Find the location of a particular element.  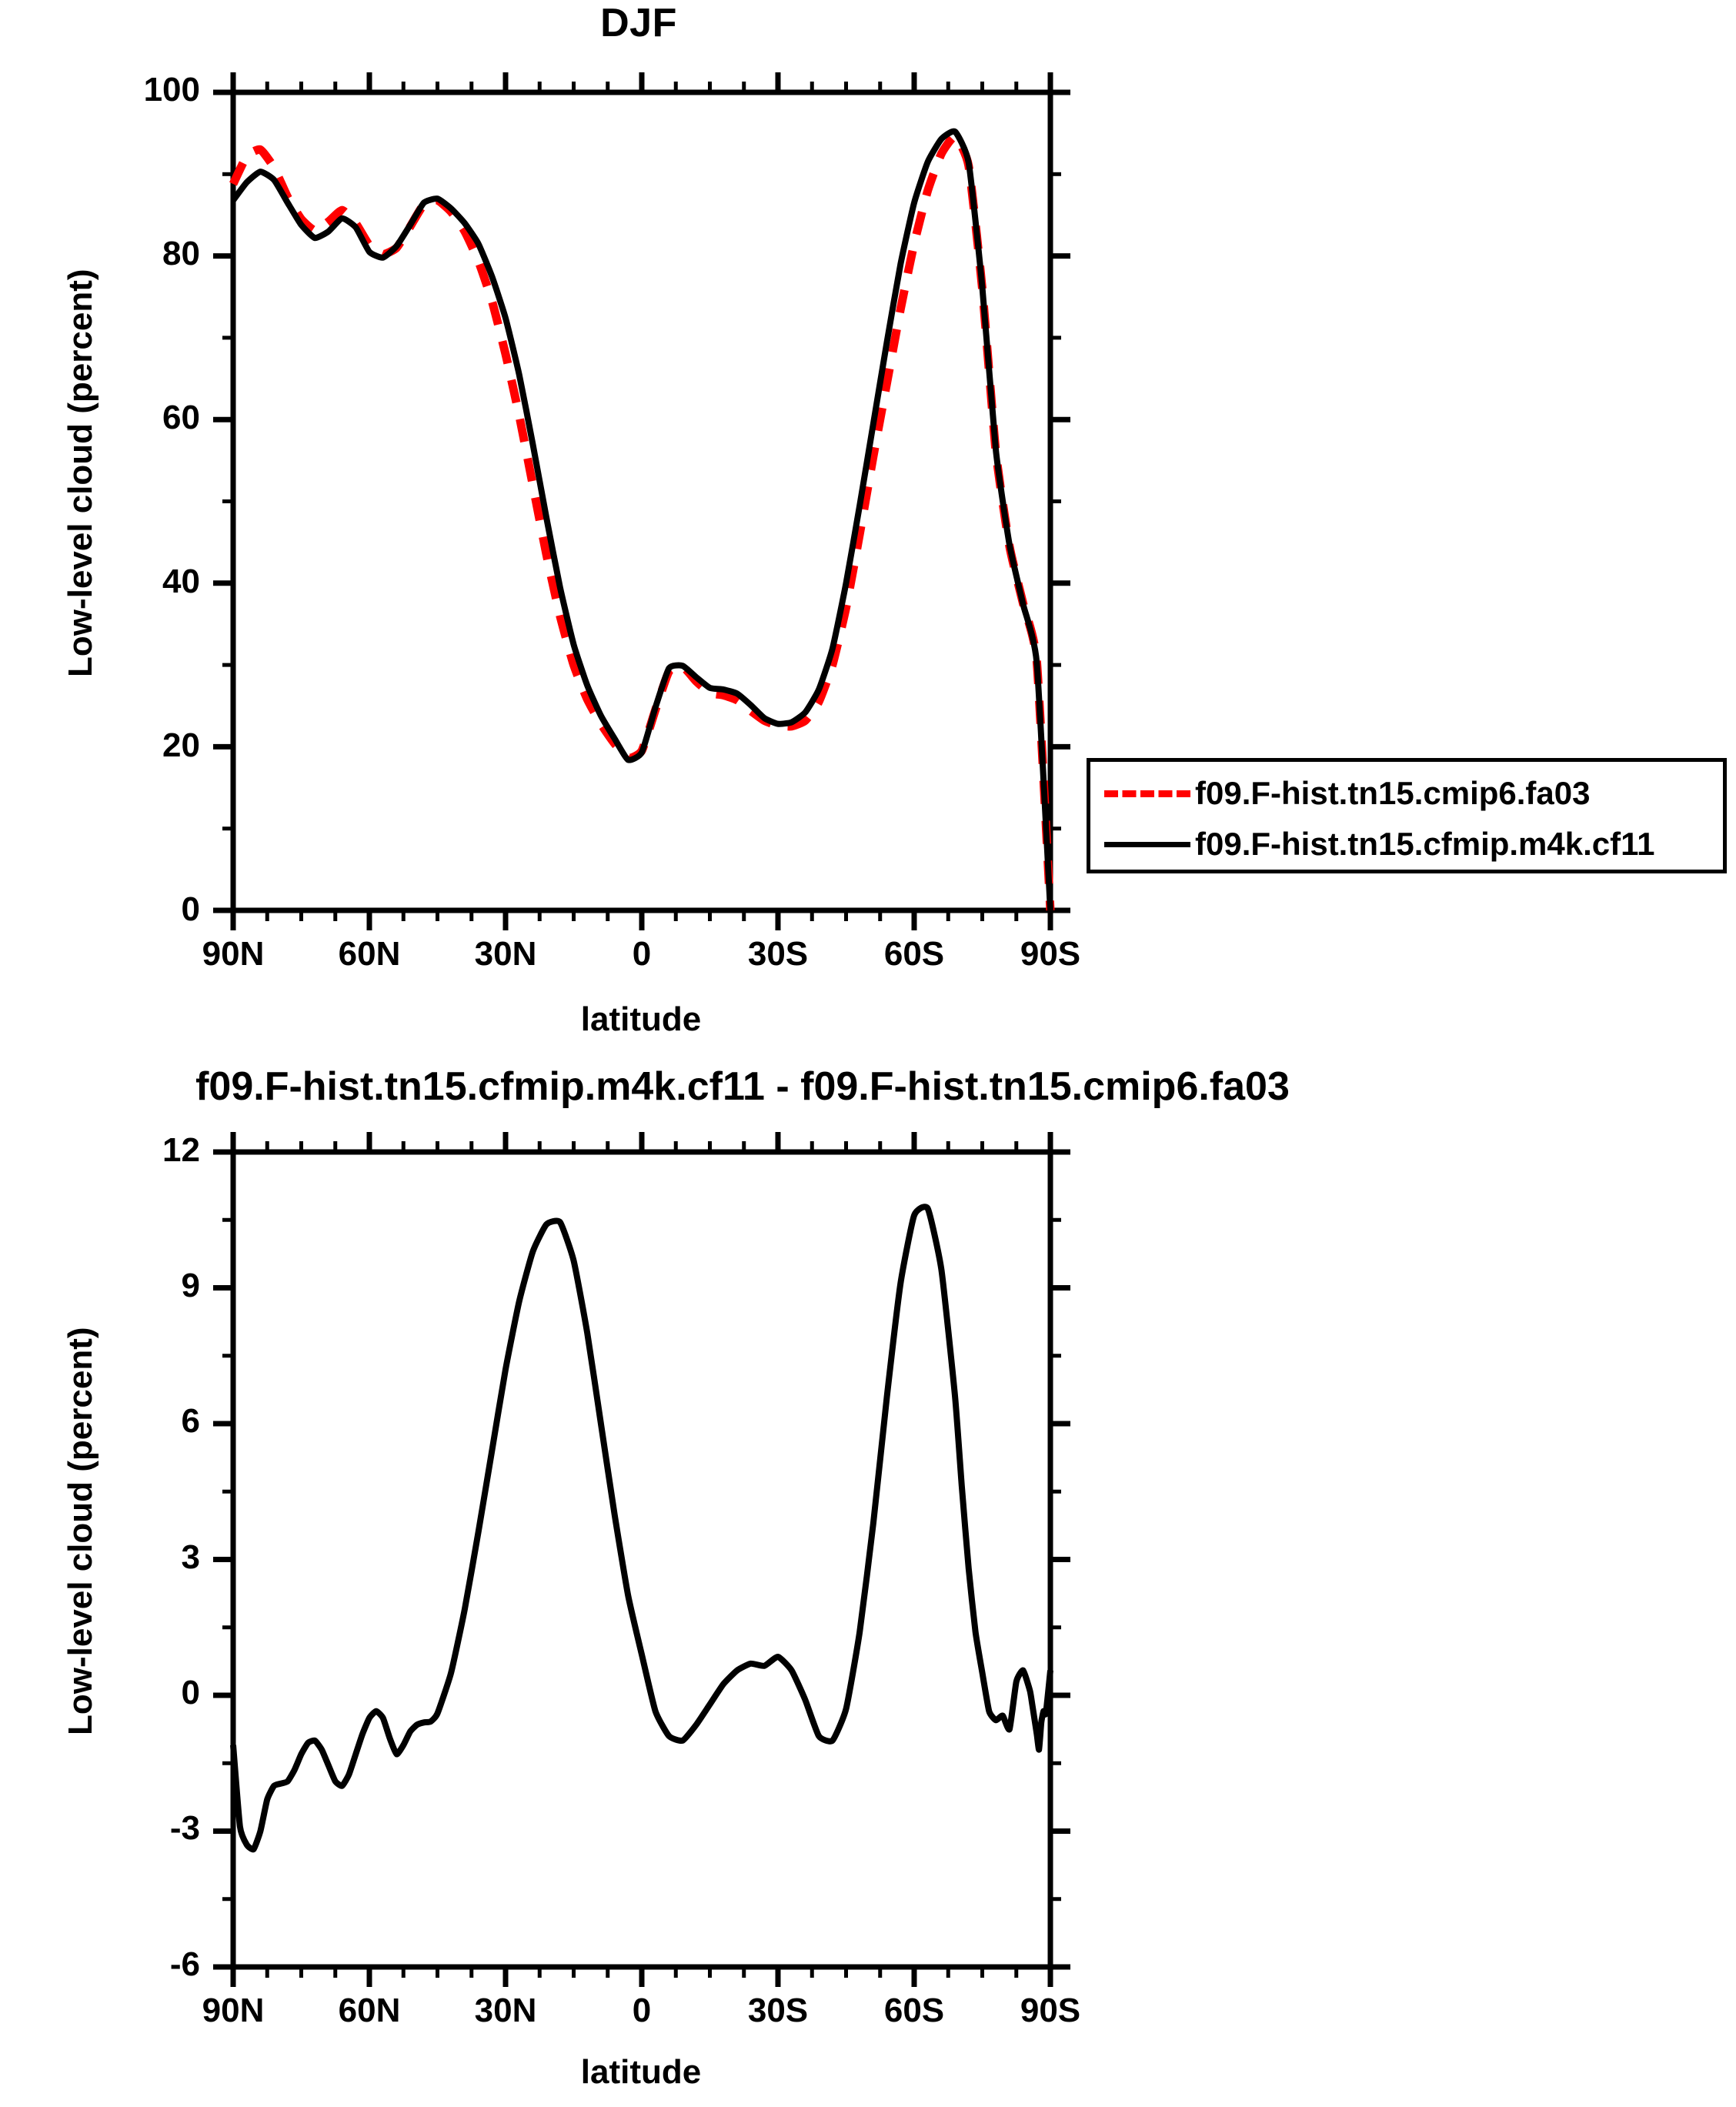

legend-solid-line-icon is located at coordinates (1147, 844).